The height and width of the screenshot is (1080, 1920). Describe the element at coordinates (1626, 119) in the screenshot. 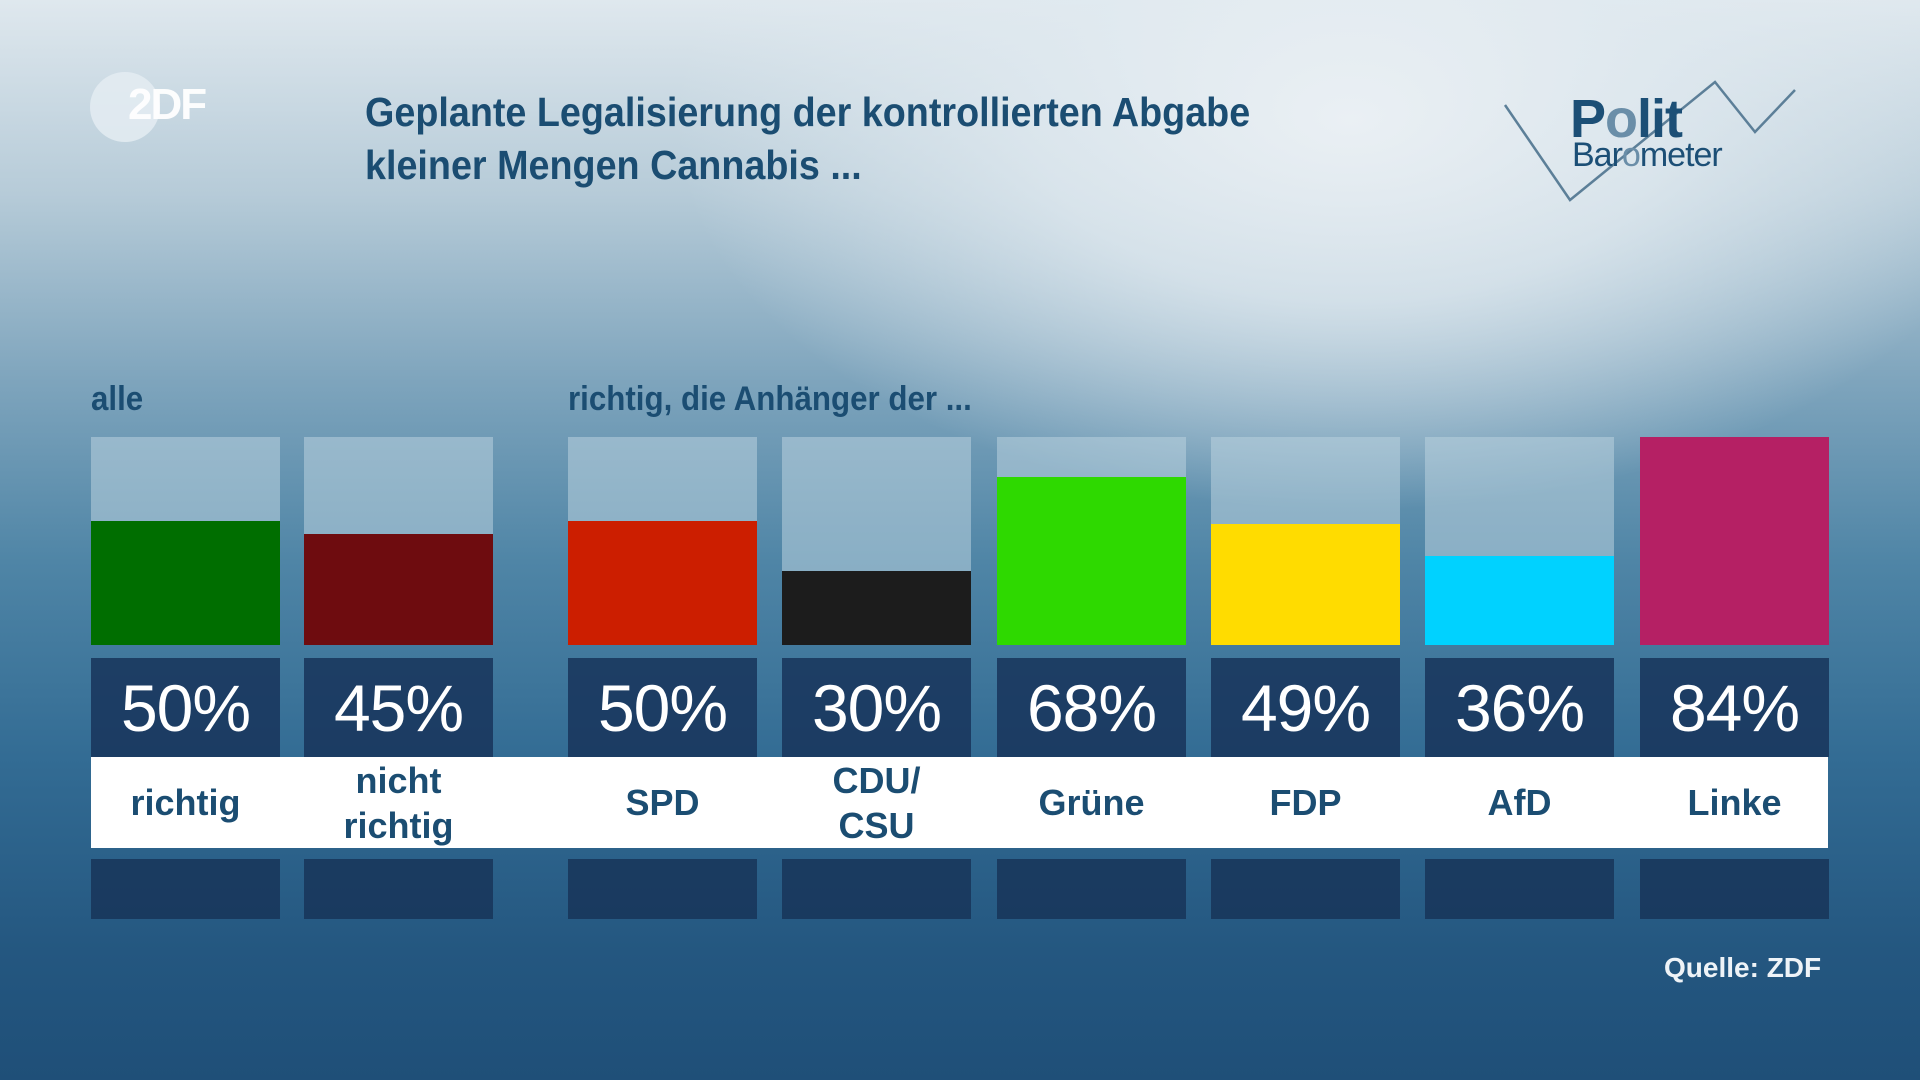

I see `polit-word: Polit` at that location.